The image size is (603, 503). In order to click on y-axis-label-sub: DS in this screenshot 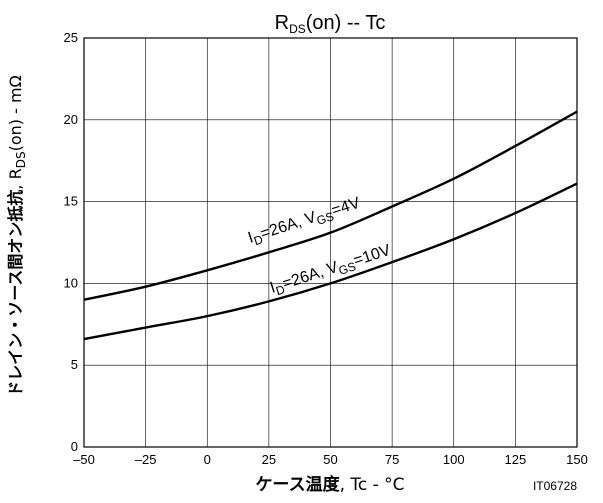, I will do `click(21, 159)`.